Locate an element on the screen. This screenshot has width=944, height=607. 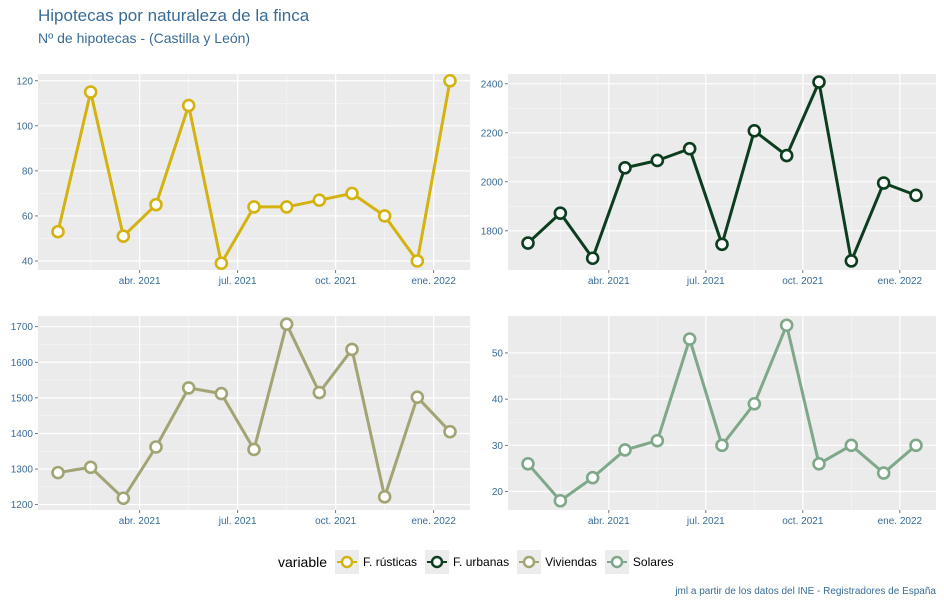
legend-label: Solares is located at coordinates (653, 562).